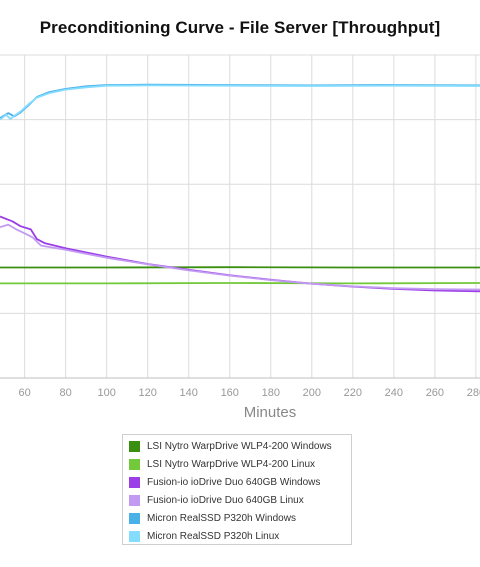  What do you see at coordinates (221, 518) in the screenshot?
I see `legend-label: Micron RealSSD P320h Windows` at bounding box center [221, 518].